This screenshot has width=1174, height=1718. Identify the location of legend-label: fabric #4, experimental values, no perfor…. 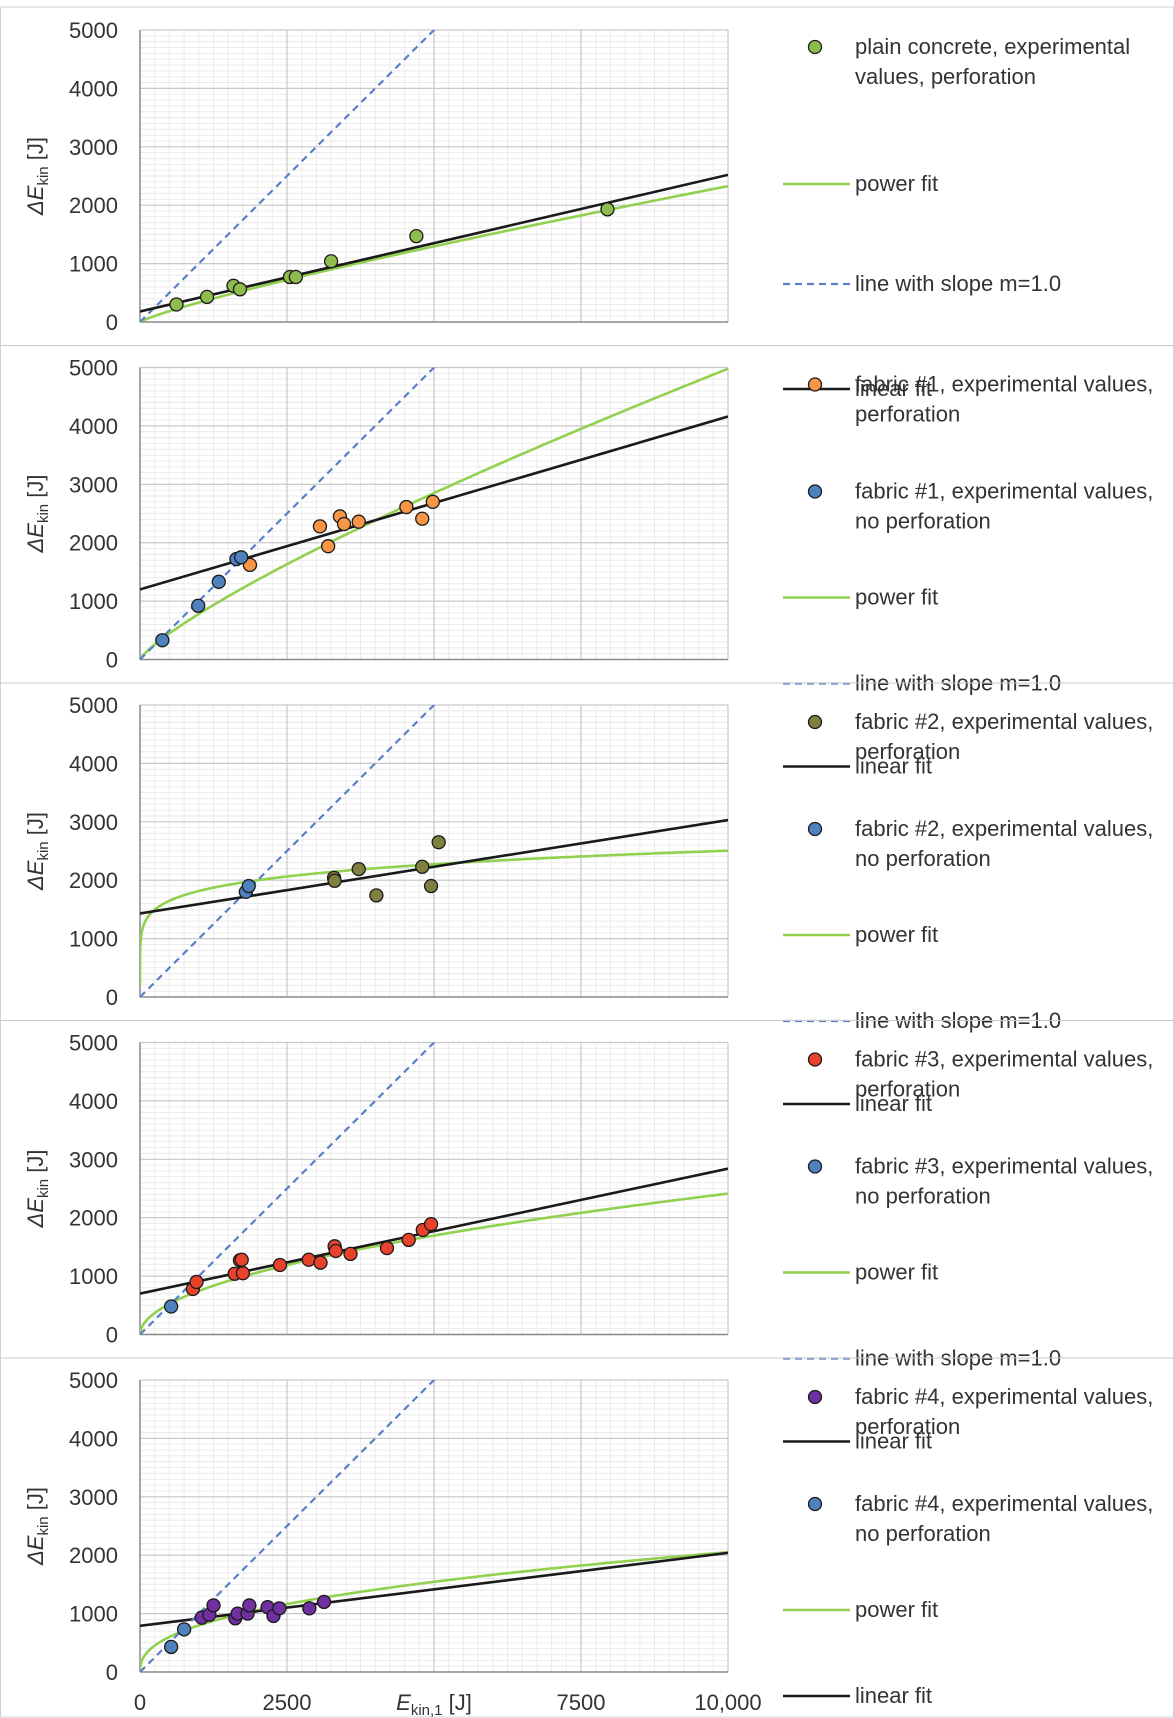
(1004, 1518).